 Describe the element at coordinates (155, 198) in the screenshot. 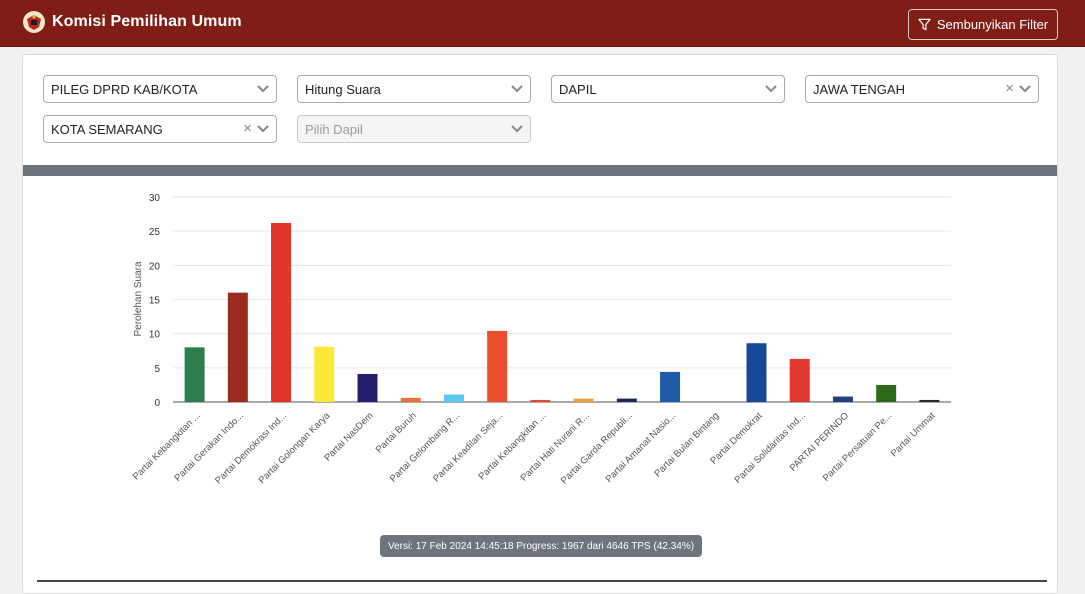

I see `y-tick-label: 30` at that location.